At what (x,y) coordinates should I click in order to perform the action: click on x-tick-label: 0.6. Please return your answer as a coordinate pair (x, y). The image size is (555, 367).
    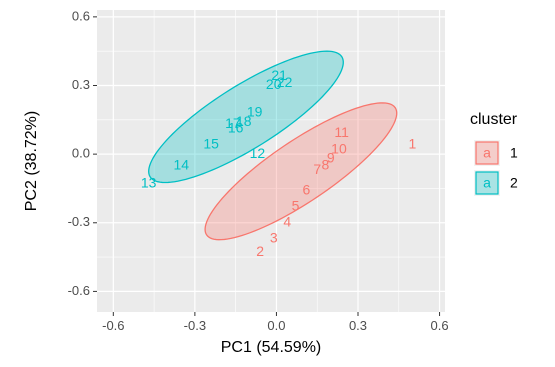
    Looking at the image, I should click on (440, 325).